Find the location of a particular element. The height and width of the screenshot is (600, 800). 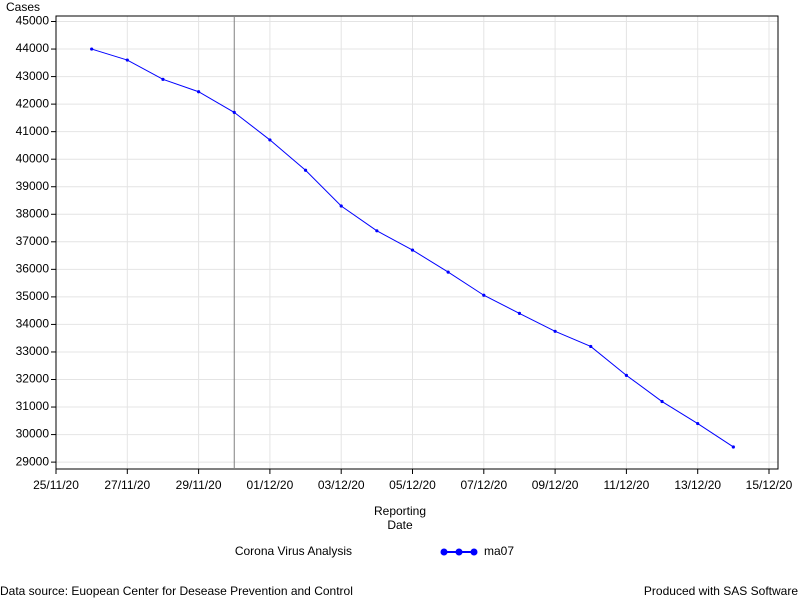

y-tick-label: 37000 is located at coordinates (33, 241).